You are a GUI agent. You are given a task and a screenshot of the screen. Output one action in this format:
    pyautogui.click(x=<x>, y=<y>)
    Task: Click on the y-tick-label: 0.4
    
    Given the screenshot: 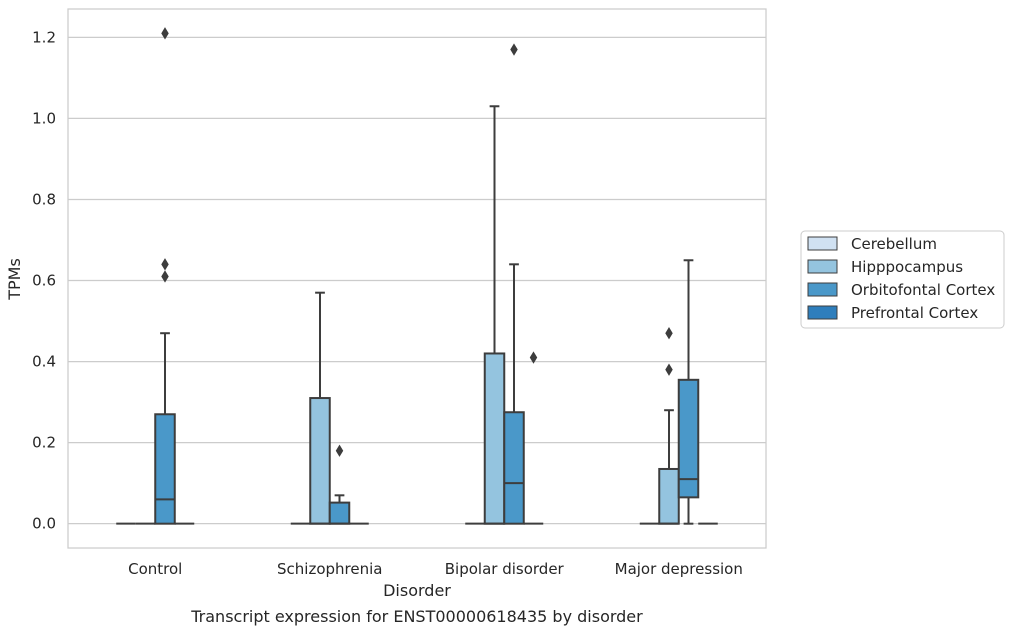 What is the action you would take?
    pyautogui.click(x=44, y=362)
    